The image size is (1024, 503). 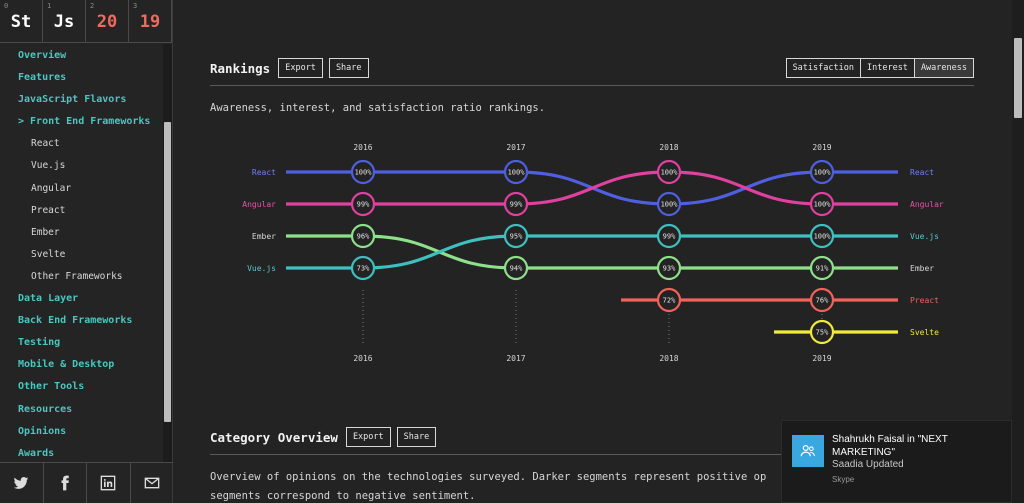 I want to click on sidebar-subitem: Ember, so click(x=45, y=232).